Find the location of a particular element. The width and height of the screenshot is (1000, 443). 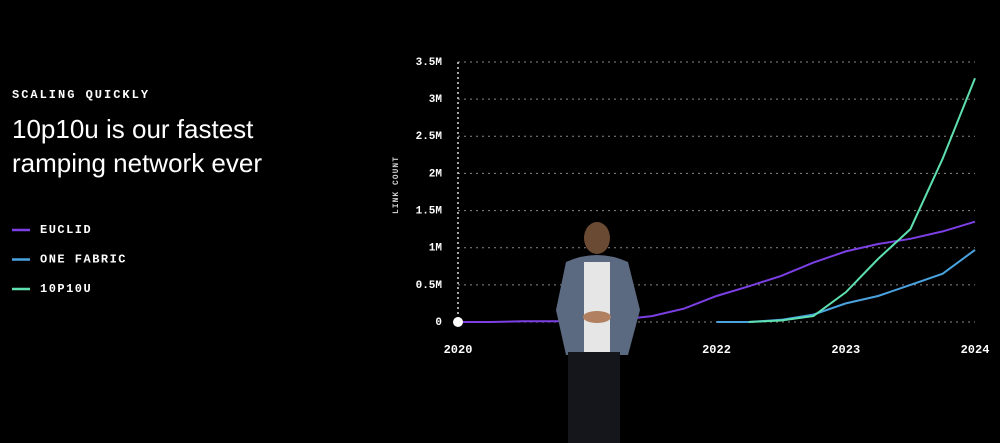

legend-label: 10P10U is located at coordinates (66, 289).